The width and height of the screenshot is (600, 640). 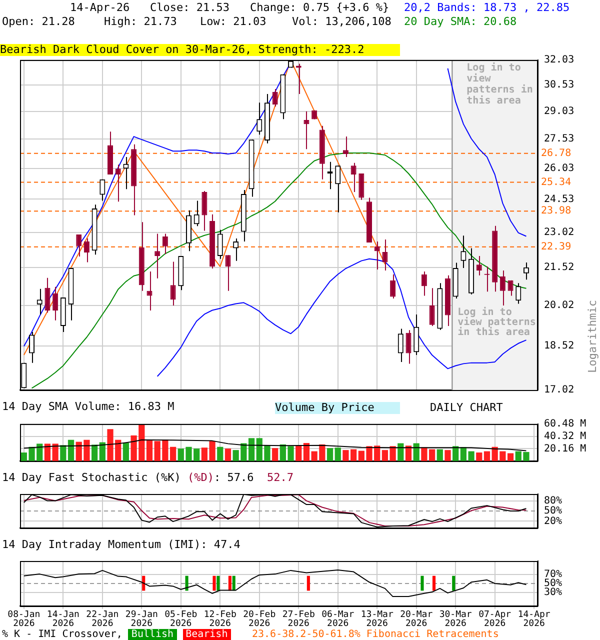 I want to click on text: Bearish, so click(x=206, y=634).